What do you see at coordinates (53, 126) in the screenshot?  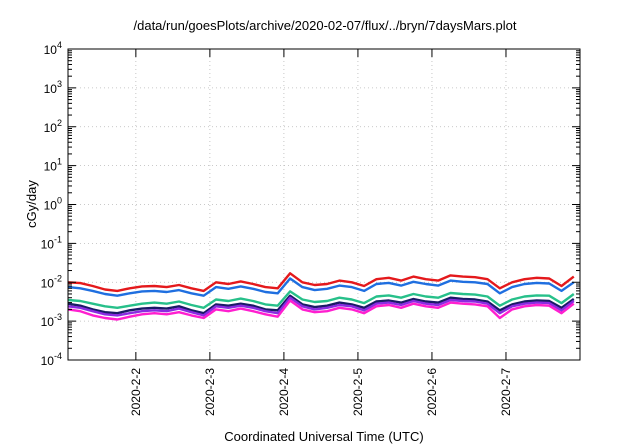 I see `y-tick-label: 10²` at bounding box center [53, 126].